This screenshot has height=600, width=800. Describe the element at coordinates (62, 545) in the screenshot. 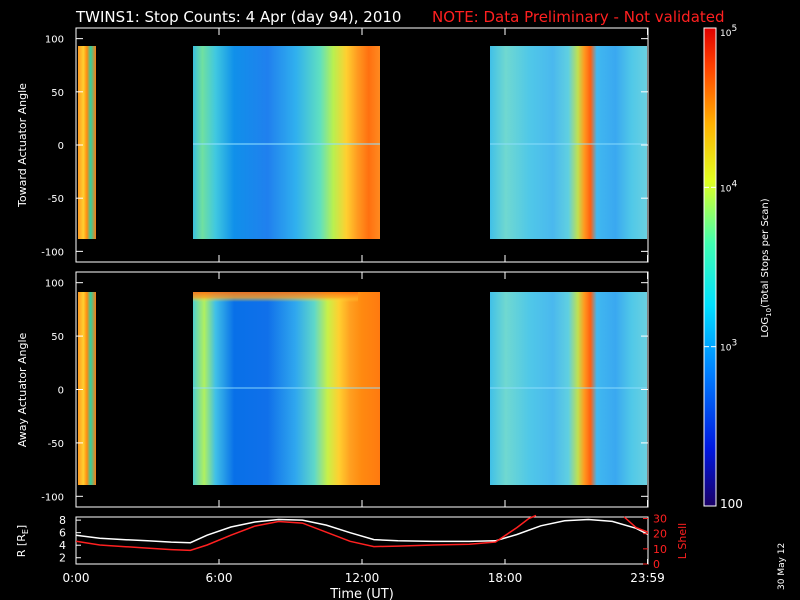

I see `r-tick-label: 4` at that location.